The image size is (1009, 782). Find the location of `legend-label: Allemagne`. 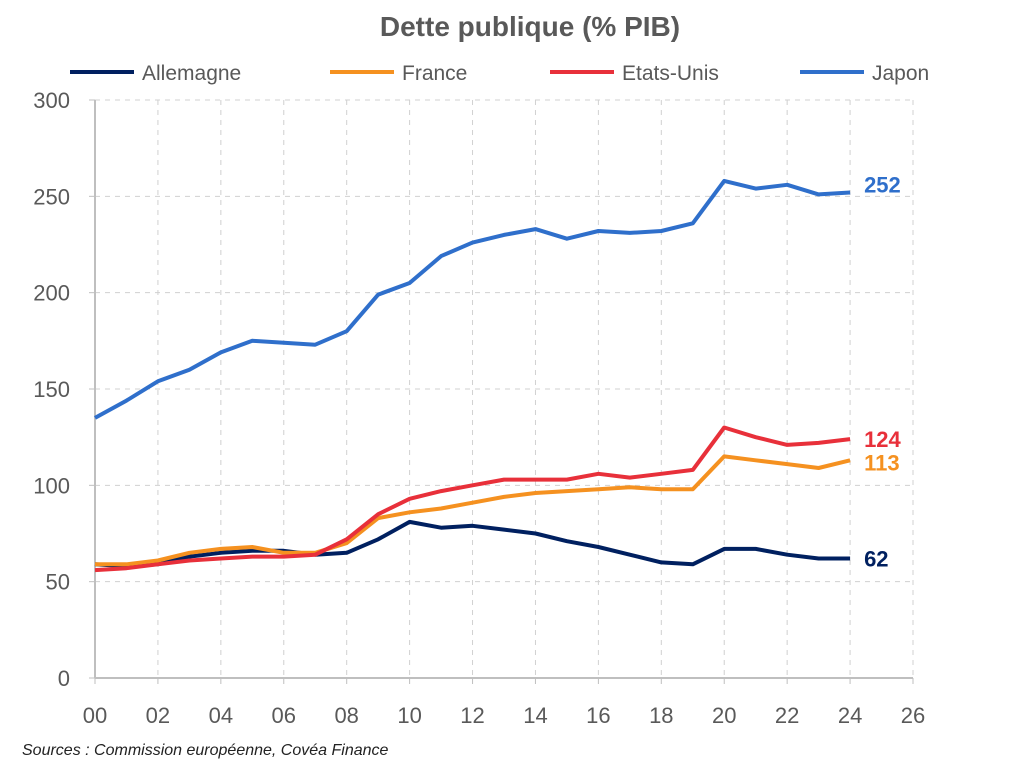

legend-label: Allemagne is located at coordinates (191, 73).